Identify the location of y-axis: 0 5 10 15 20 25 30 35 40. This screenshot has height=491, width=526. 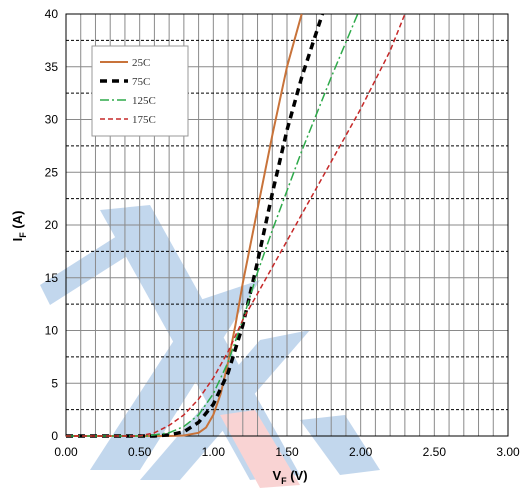
(52, 225).